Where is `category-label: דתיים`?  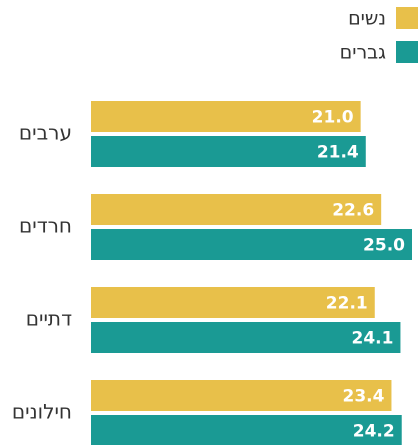 category-label: דתיים is located at coordinates (49, 319).